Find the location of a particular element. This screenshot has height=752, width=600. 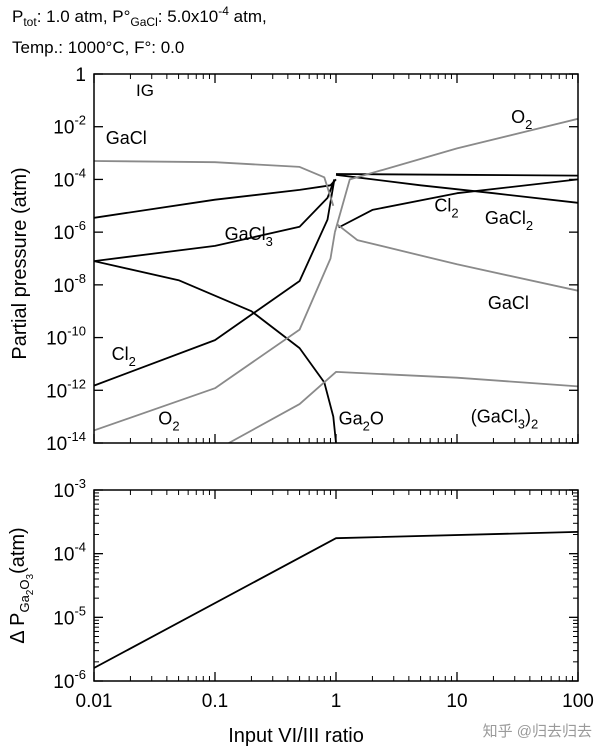

bottom-y-tick-label: 10⁻⁴ is located at coordinates (69, 553).